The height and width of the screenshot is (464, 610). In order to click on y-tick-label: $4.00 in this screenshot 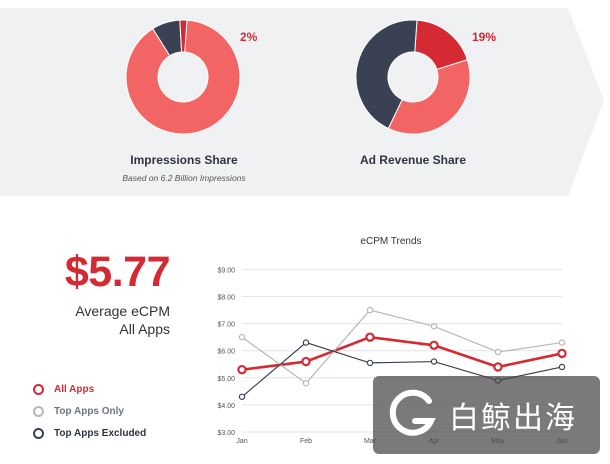, I will do `click(226, 406)`.